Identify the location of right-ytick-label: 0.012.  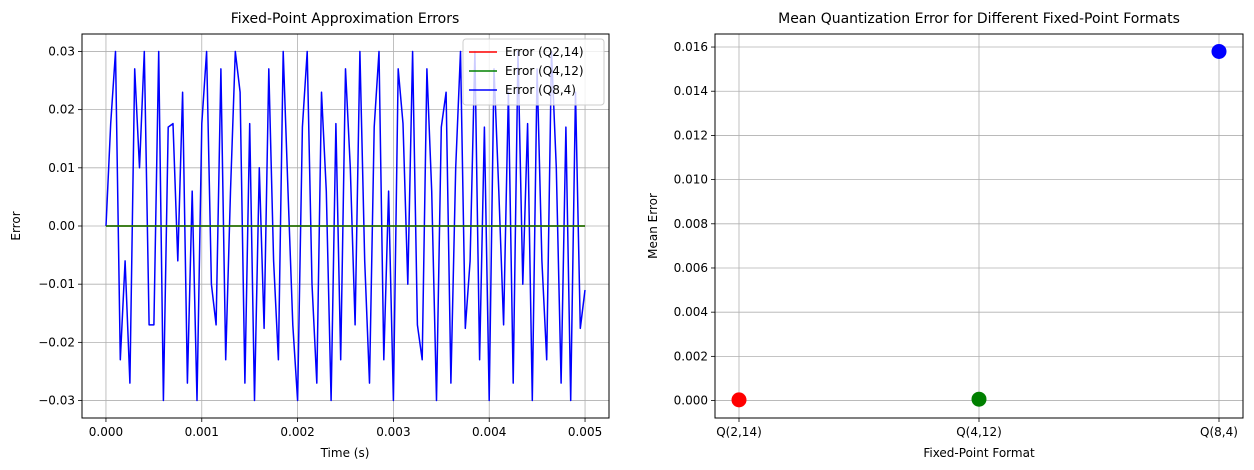
(691, 135).